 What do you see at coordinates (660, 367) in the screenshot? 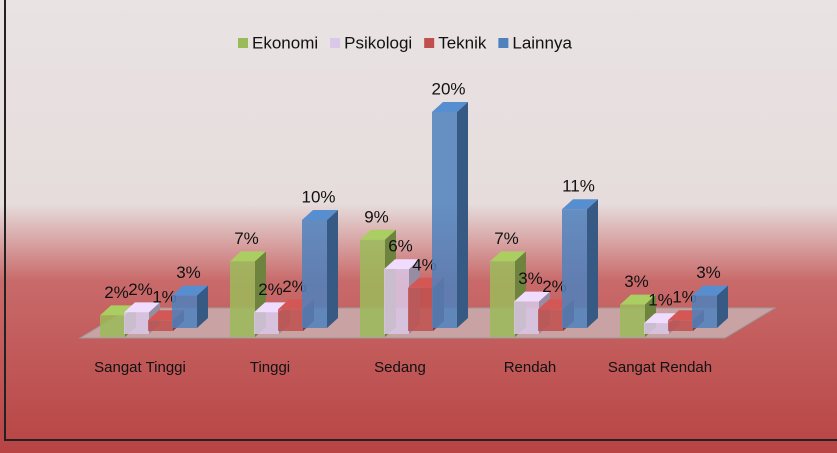
I see `x-tick-label: Sangat Rendah` at bounding box center [660, 367].